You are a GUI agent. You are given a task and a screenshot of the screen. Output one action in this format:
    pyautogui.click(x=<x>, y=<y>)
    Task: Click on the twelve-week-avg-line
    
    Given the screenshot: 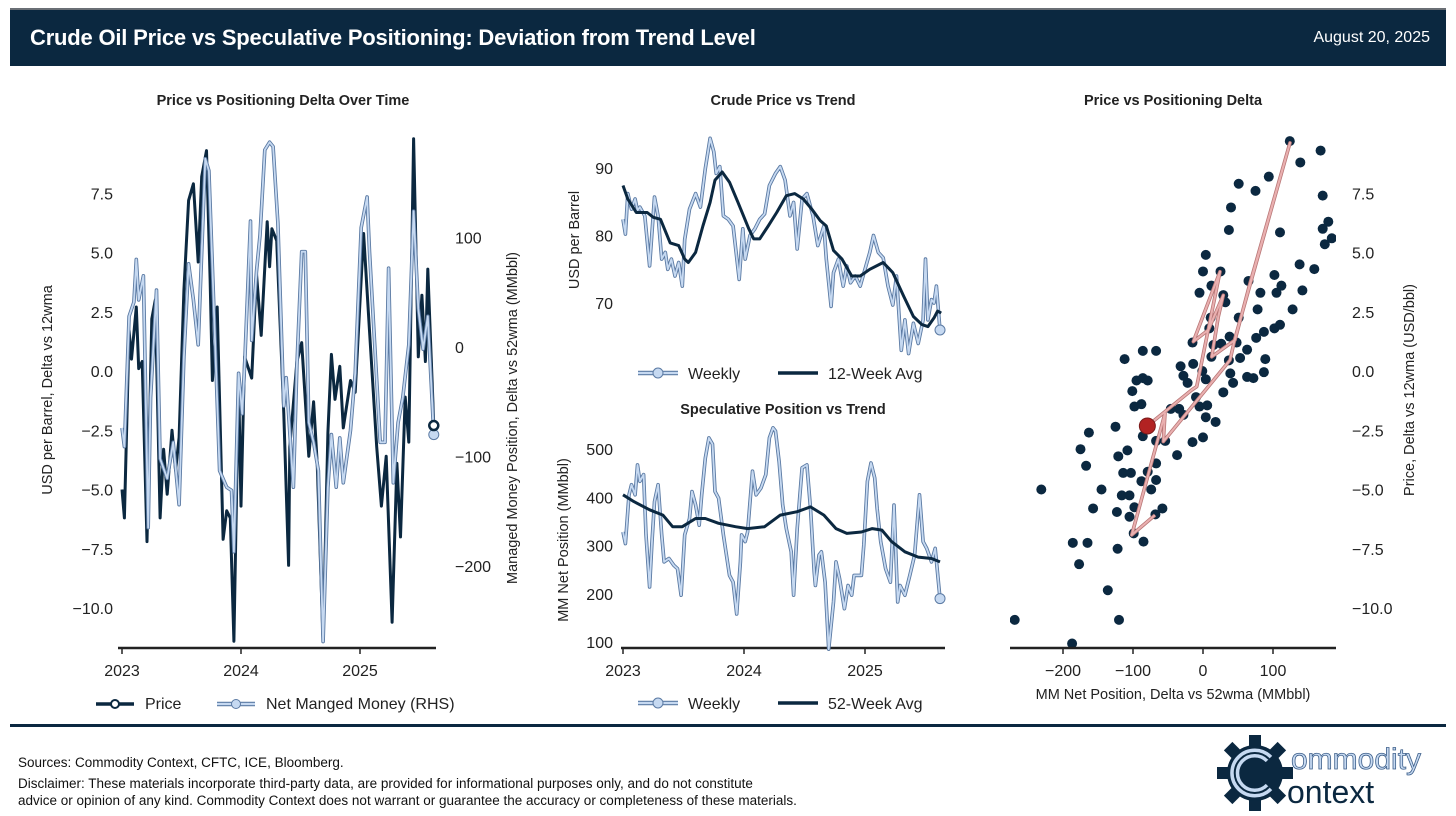 What is the action you would take?
    pyautogui.click(x=781, y=249)
    